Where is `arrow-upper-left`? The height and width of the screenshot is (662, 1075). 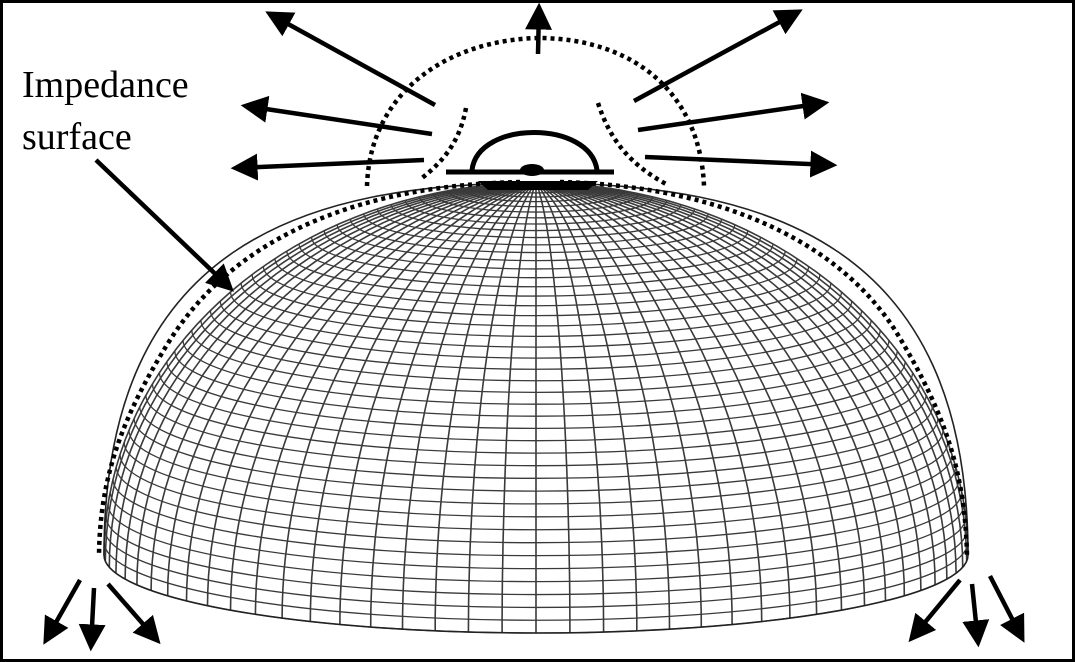 arrow-upper-left is located at coordinates (351, 59).